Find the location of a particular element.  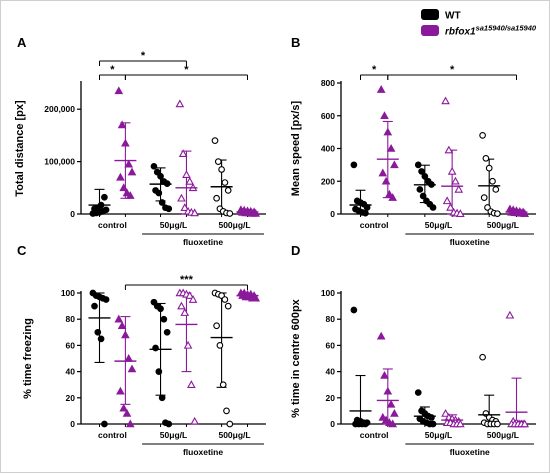

legend: WT rbfox1sa15940/sa15940 is located at coordinates (479, 23).